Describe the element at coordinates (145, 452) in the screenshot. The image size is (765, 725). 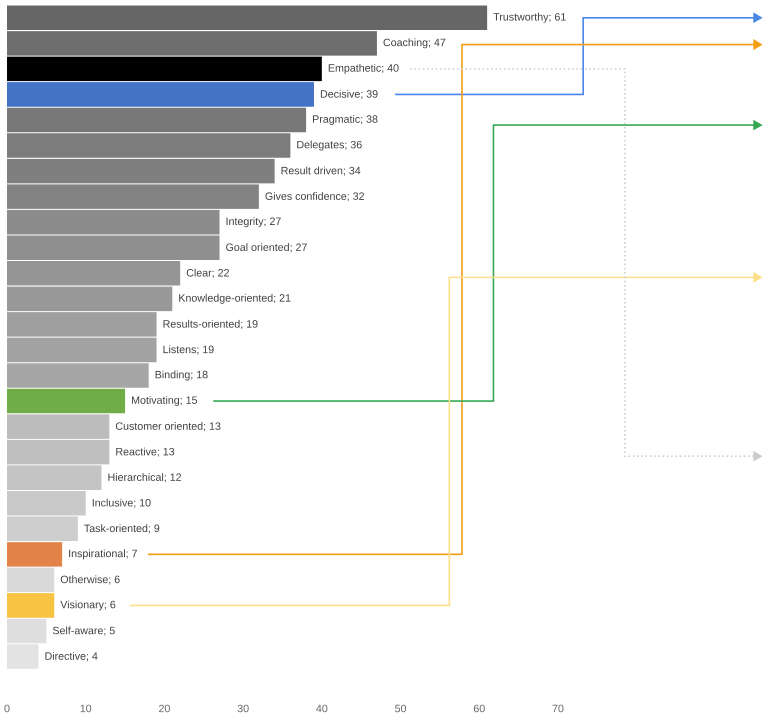
I see `data-label: Reactive; 13` at that location.